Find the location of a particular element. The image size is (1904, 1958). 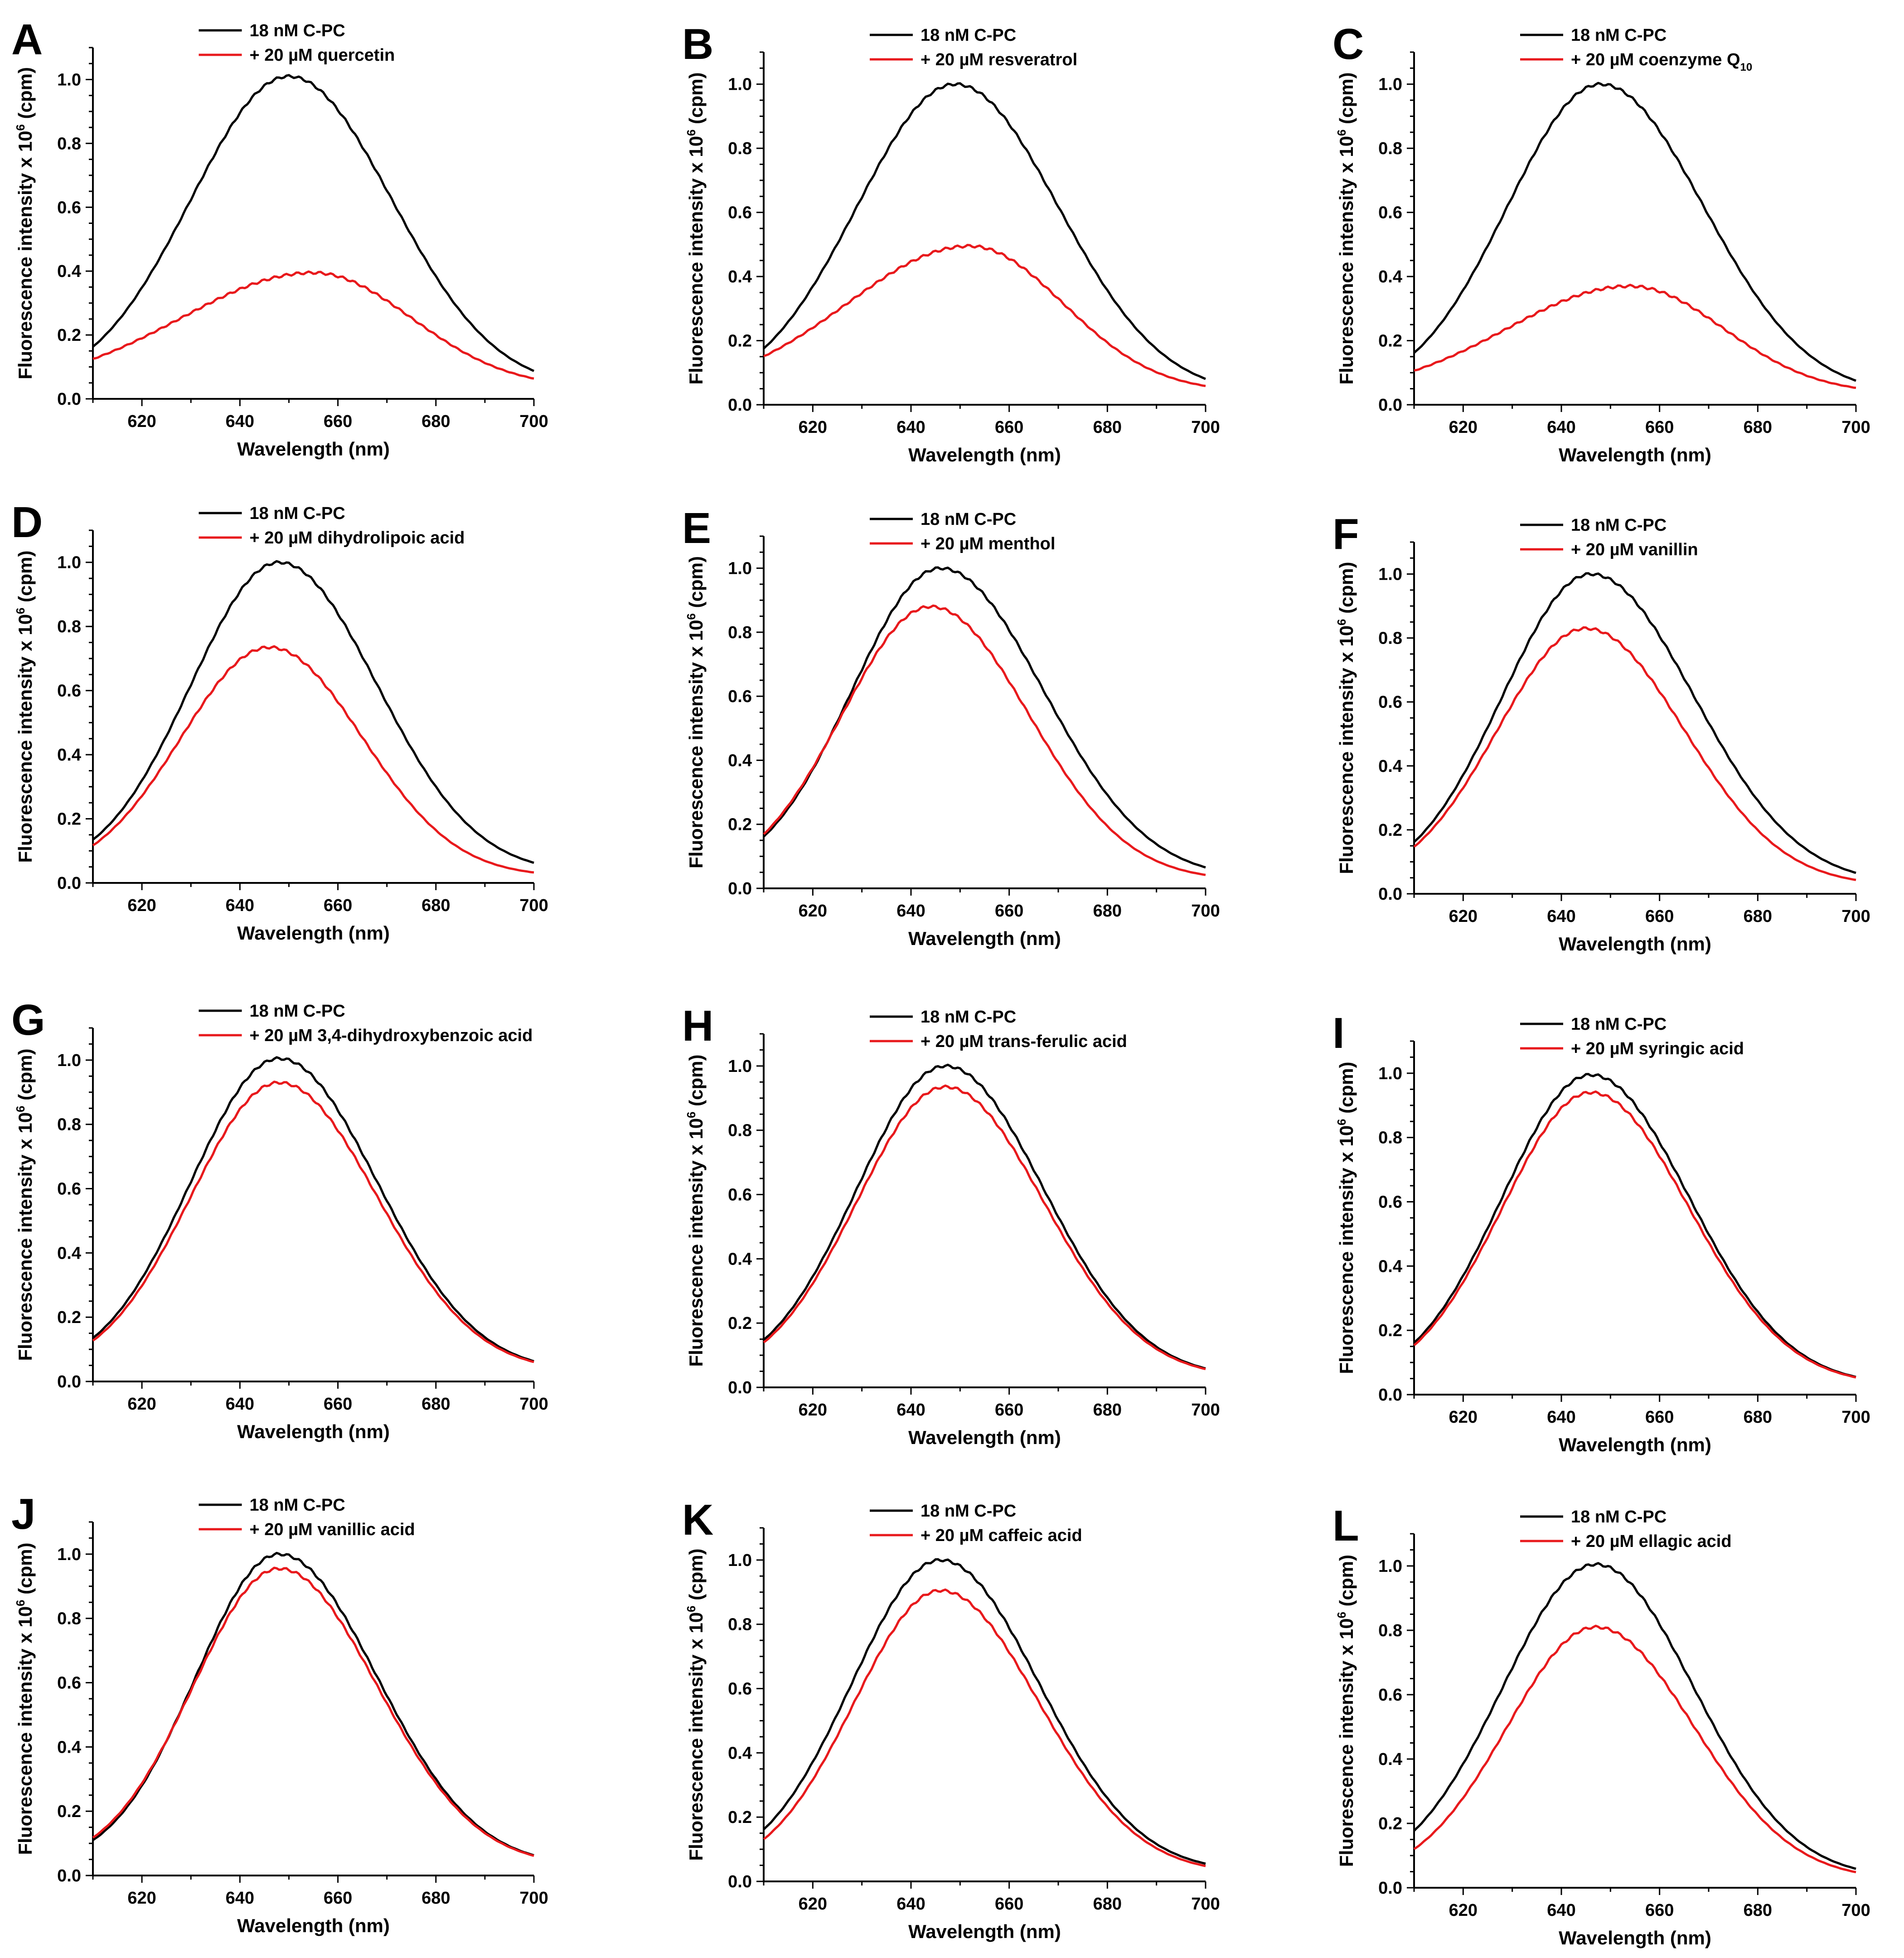

legend-label-treatment: + 20 µM vanillic acid is located at coordinates (332, 1530).